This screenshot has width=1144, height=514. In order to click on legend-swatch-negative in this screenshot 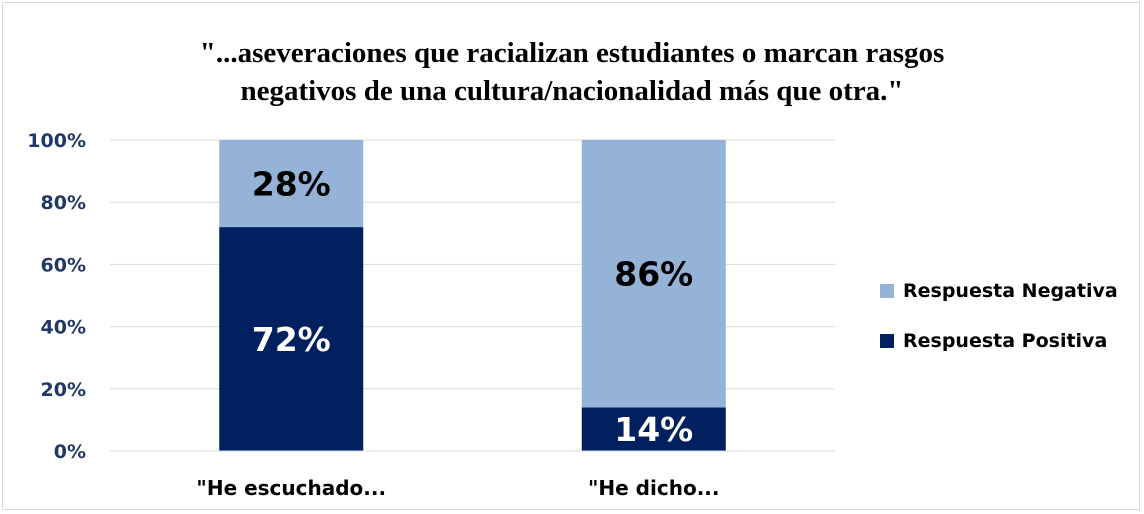, I will do `click(887, 291)`.